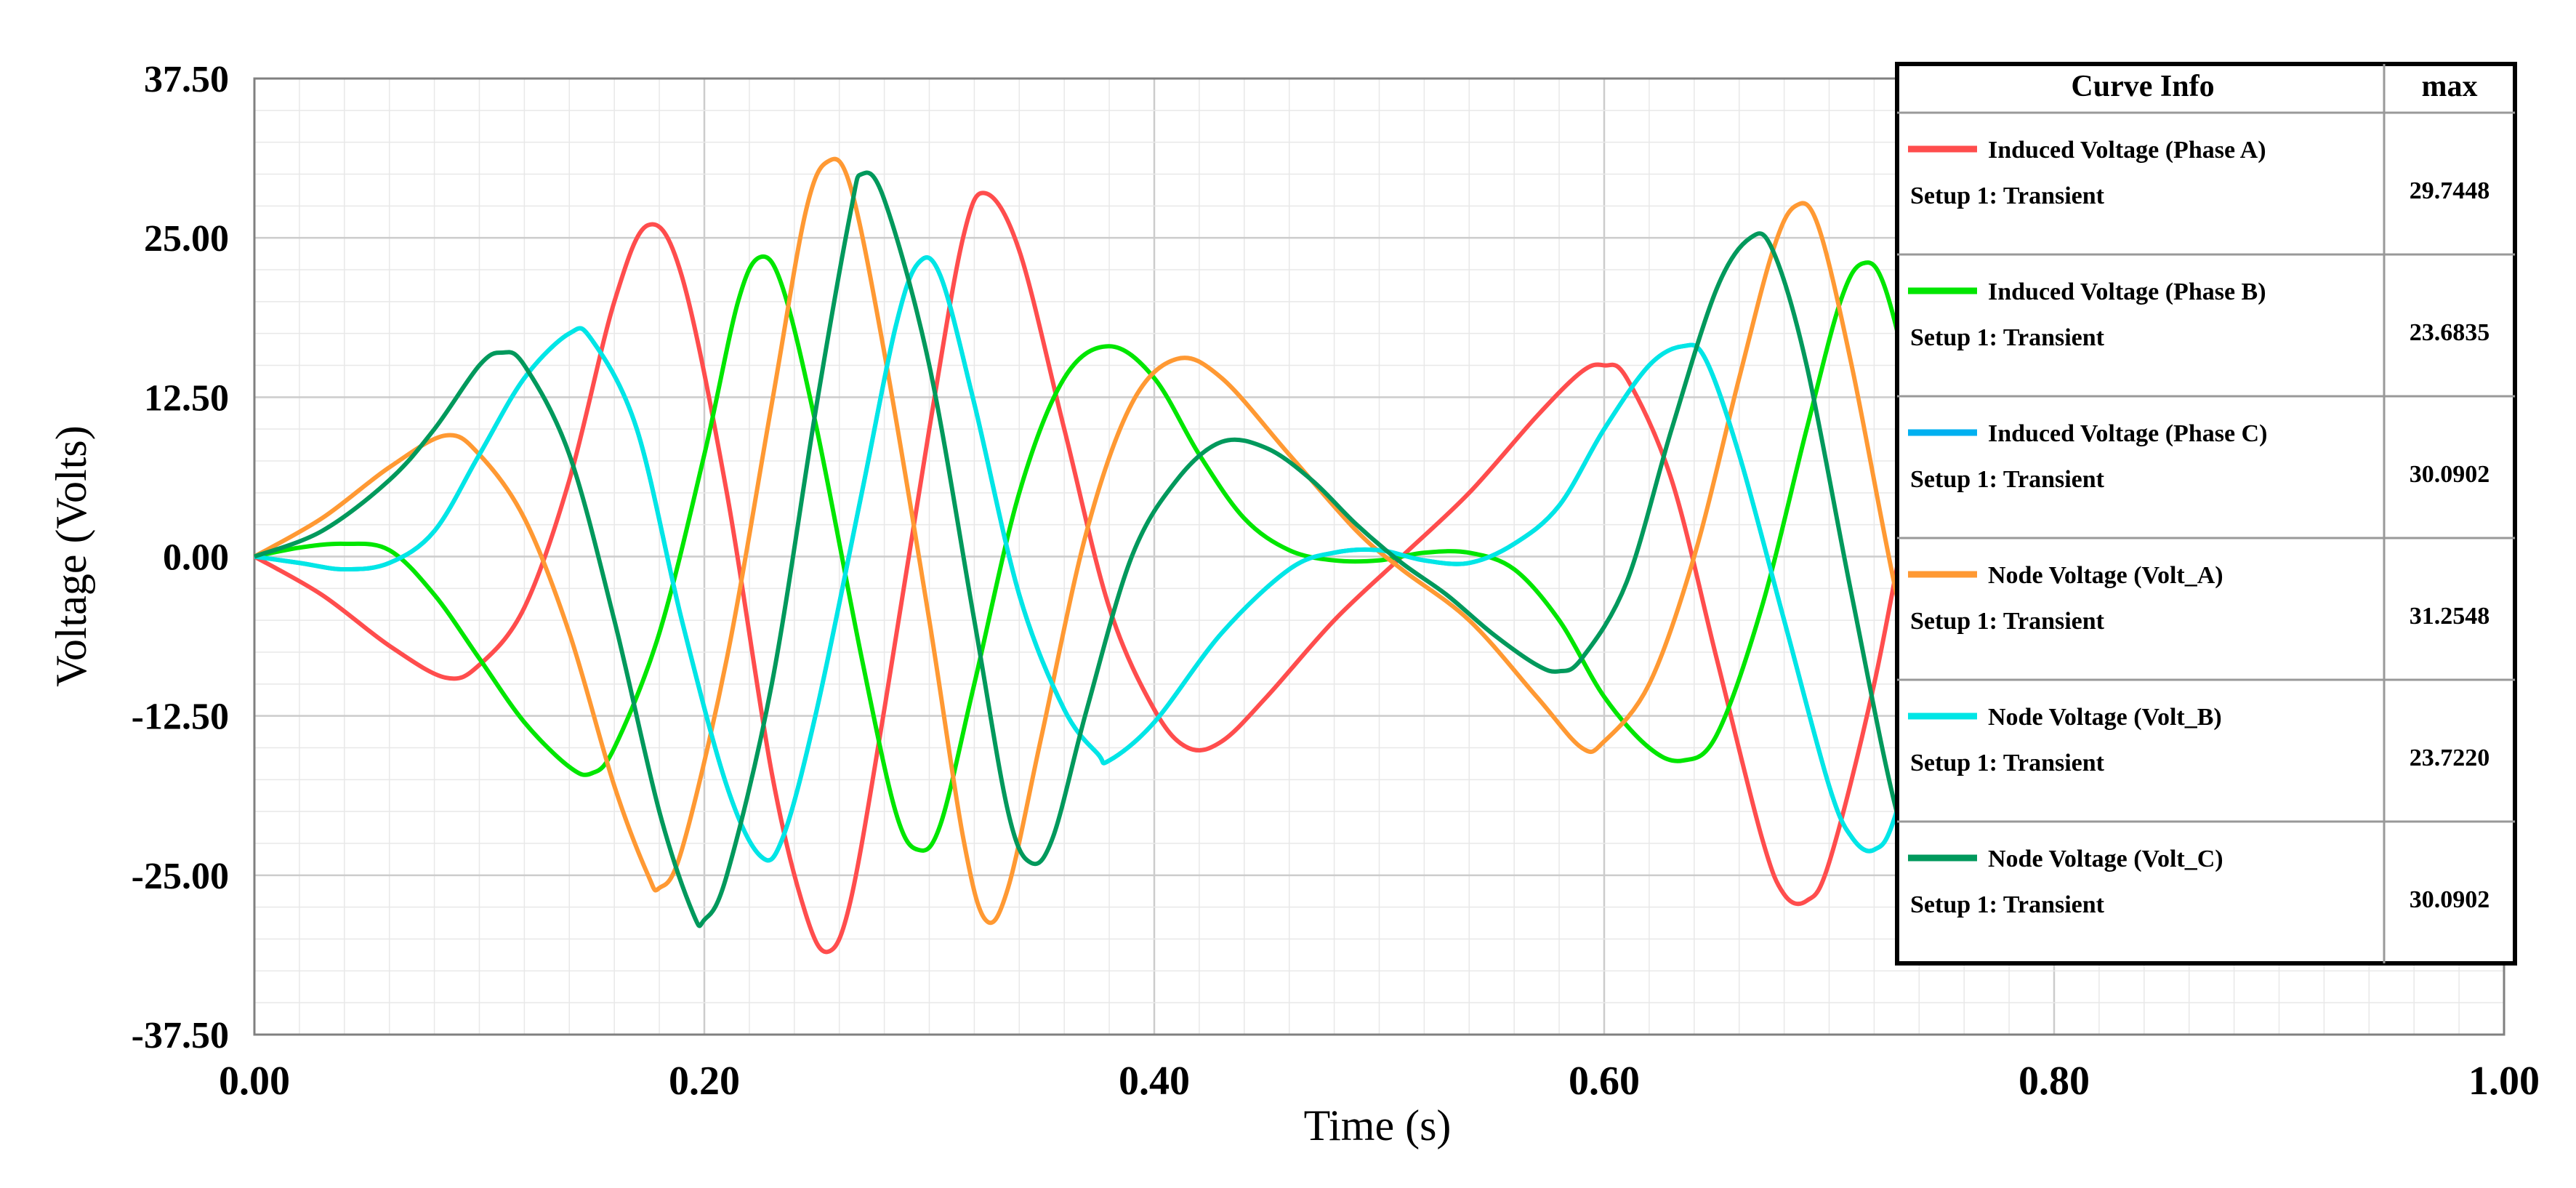  What do you see at coordinates (2450, 87) in the screenshot?
I see `legend-header-max: max` at bounding box center [2450, 87].